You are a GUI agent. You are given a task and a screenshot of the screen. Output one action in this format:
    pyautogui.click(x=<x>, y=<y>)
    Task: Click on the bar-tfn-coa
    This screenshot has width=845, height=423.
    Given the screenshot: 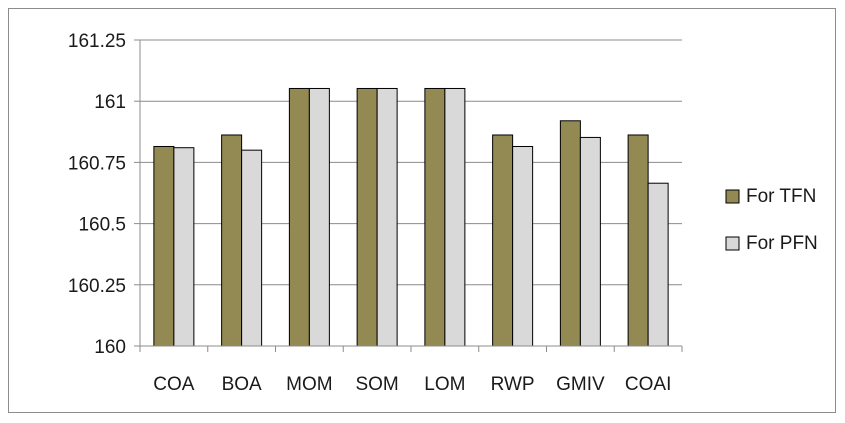 What is the action you would take?
    pyautogui.click(x=164, y=246)
    